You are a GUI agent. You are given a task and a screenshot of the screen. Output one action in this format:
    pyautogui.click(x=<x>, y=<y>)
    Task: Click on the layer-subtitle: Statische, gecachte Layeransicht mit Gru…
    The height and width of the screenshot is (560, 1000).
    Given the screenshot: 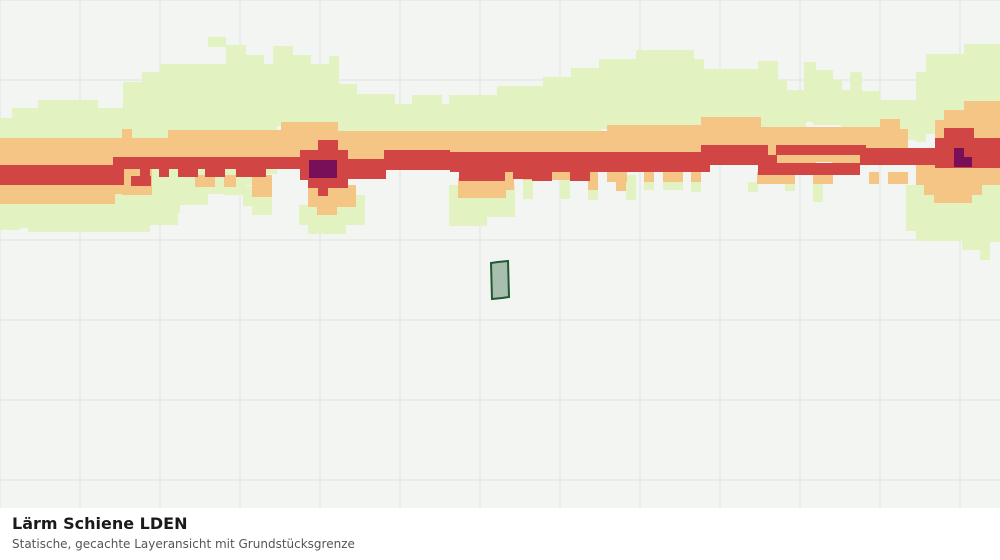 What is the action you would take?
    pyautogui.click(x=183, y=544)
    